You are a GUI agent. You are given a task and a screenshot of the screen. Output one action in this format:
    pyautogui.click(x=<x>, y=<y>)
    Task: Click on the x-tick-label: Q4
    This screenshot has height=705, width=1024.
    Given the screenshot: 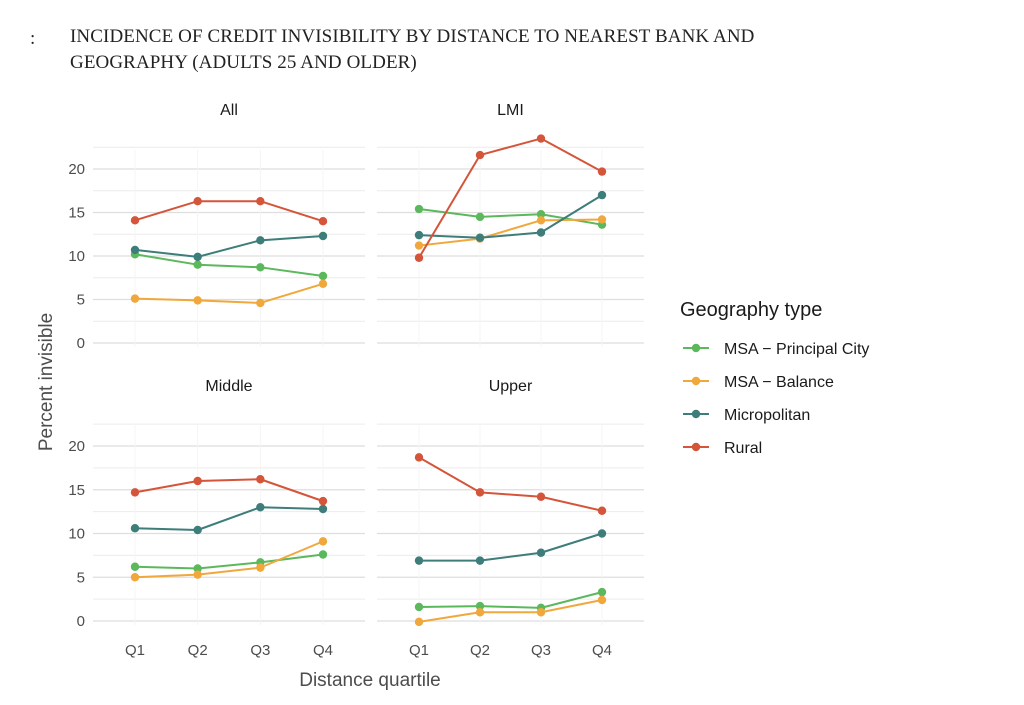 What is the action you would take?
    pyautogui.click(x=323, y=650)
    